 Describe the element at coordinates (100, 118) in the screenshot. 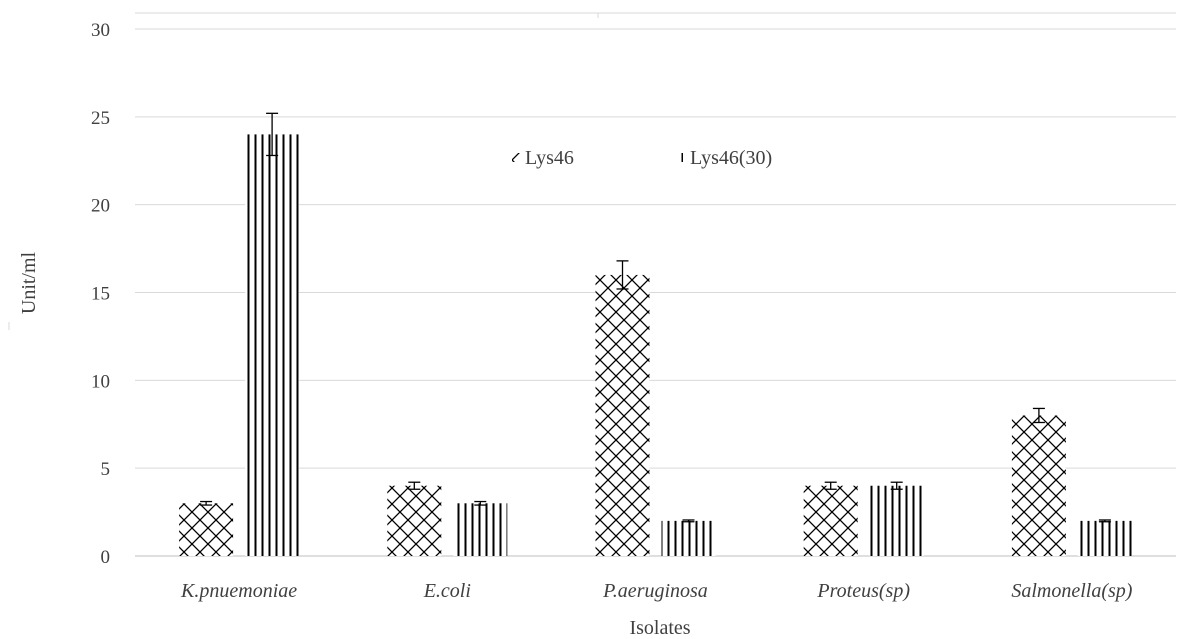

I see `y-tick-label: 25` at that location.